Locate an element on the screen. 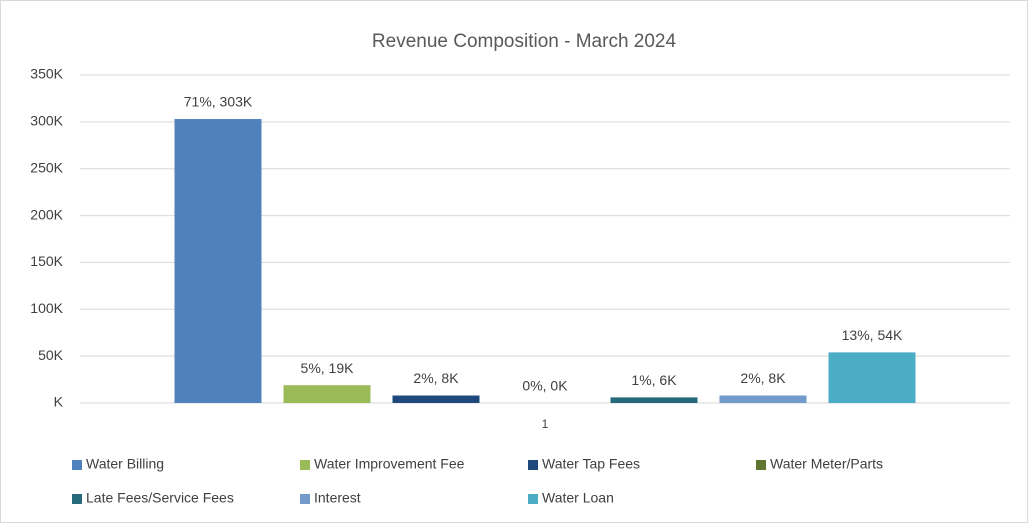 Image resolution: width=1028 pixels, height=523 pixels. value-label: 13%, 54K is located at coordinates (872, 335).